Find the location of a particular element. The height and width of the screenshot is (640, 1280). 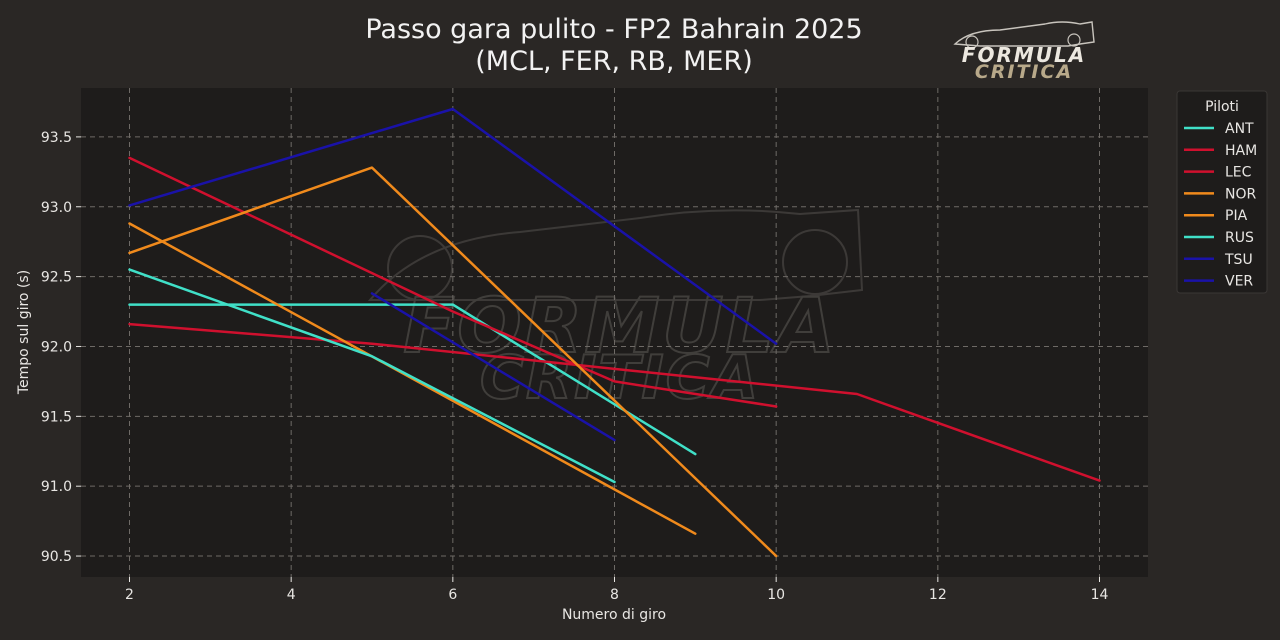

legend-label-rus: RUS is located at coordinates (1239, 238).